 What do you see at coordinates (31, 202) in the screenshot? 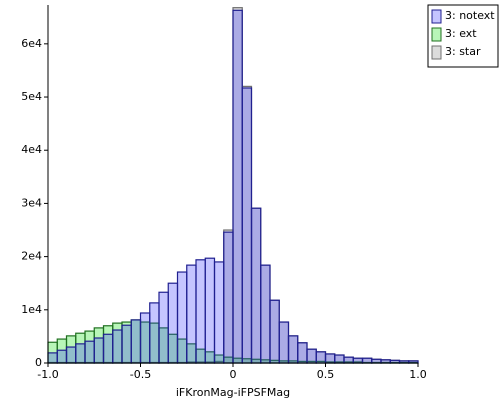
I see `y-tick-label: 3e4` at bounding box center [31, 202].